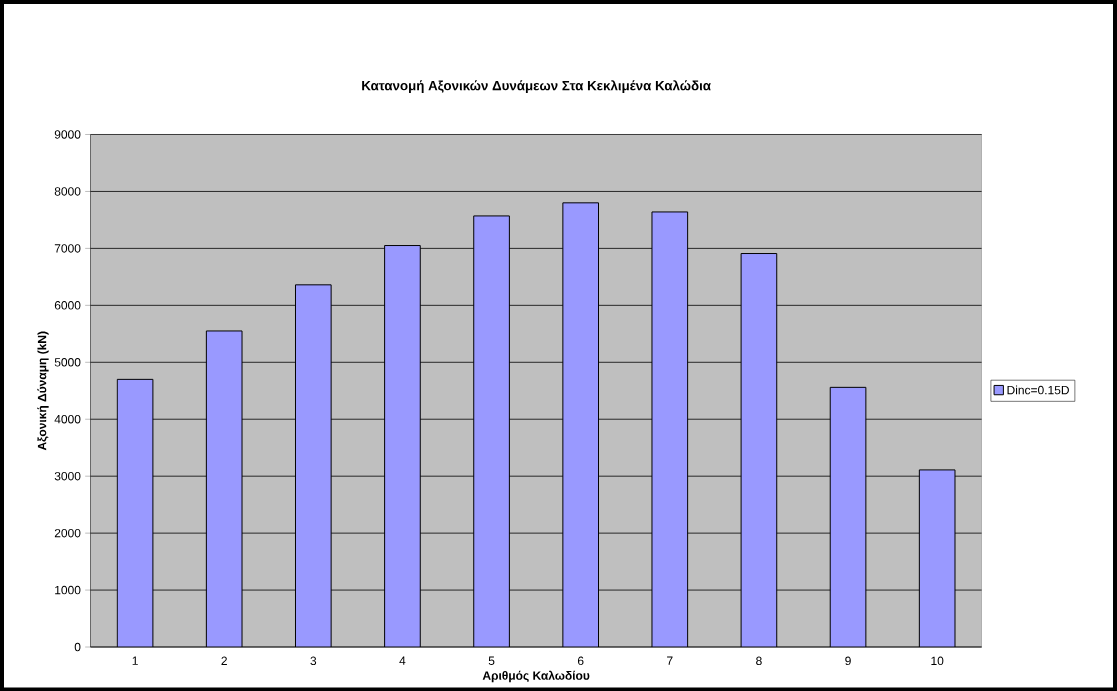 The image size is (1117, 691). What do you see at coordinates (491, 660) in the screenshot?
I see `x-tick-label: 5` at bounding box center [491, 660].